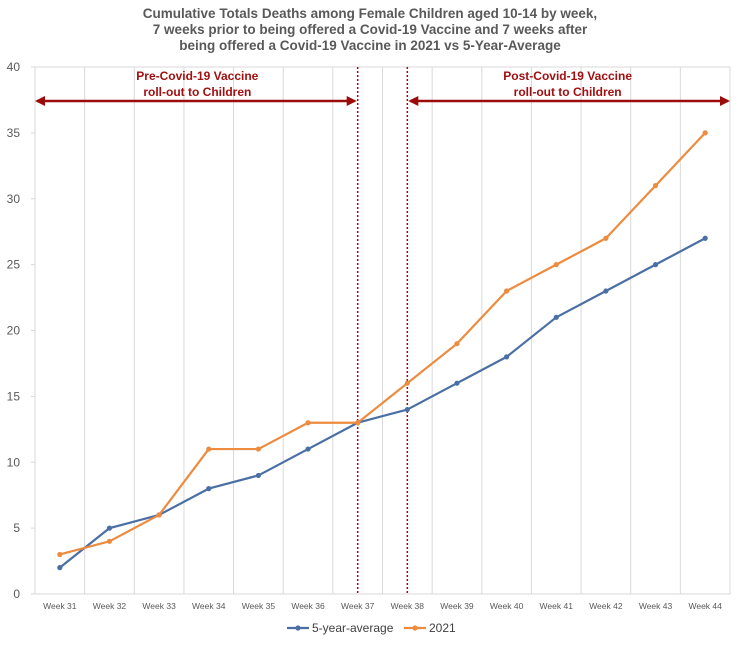  Describe the element at coordinates (353, 628) in the screenshot. I see `legend-label: 5-year-average` at that location.